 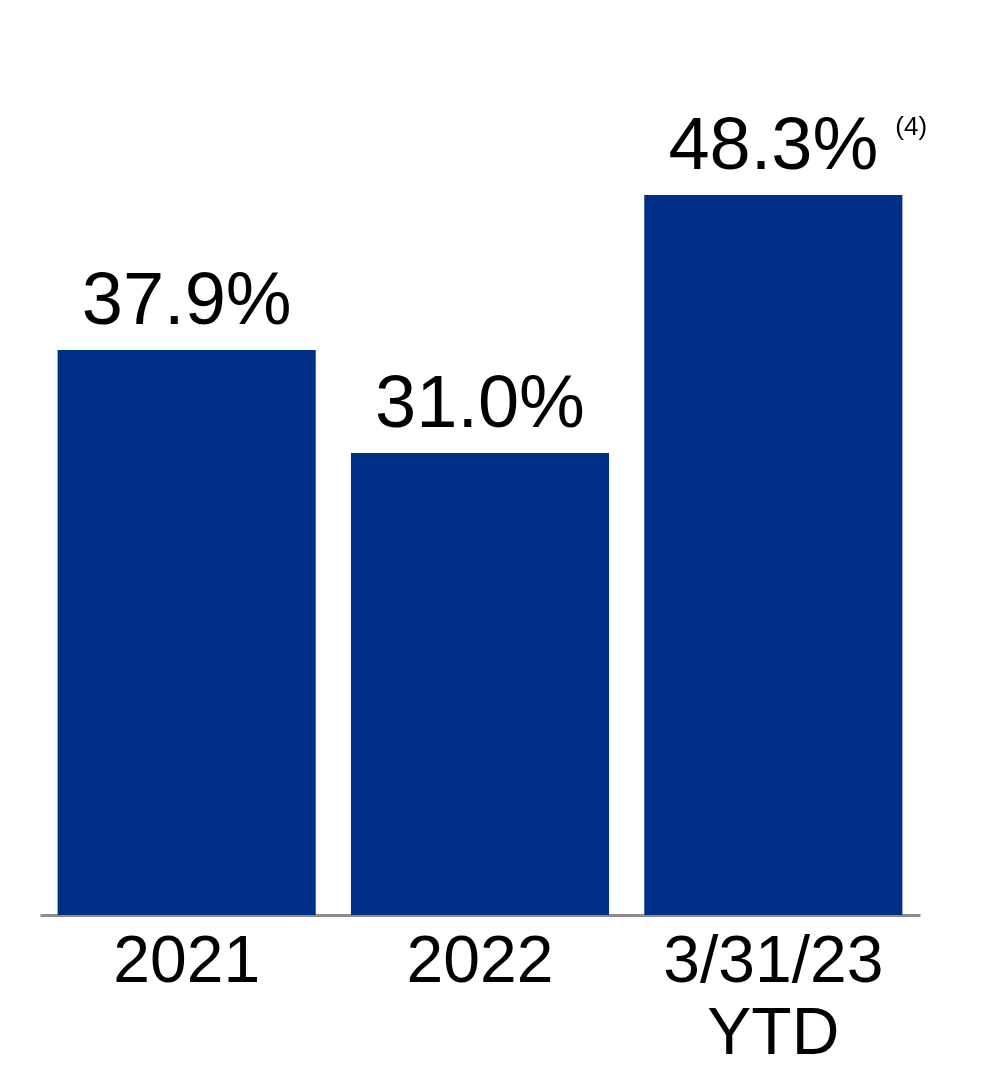 What do you see at coordinates (186, 299) in the screenshot?
I see `data-label: 37.9%` at bounding box center [186, 299].